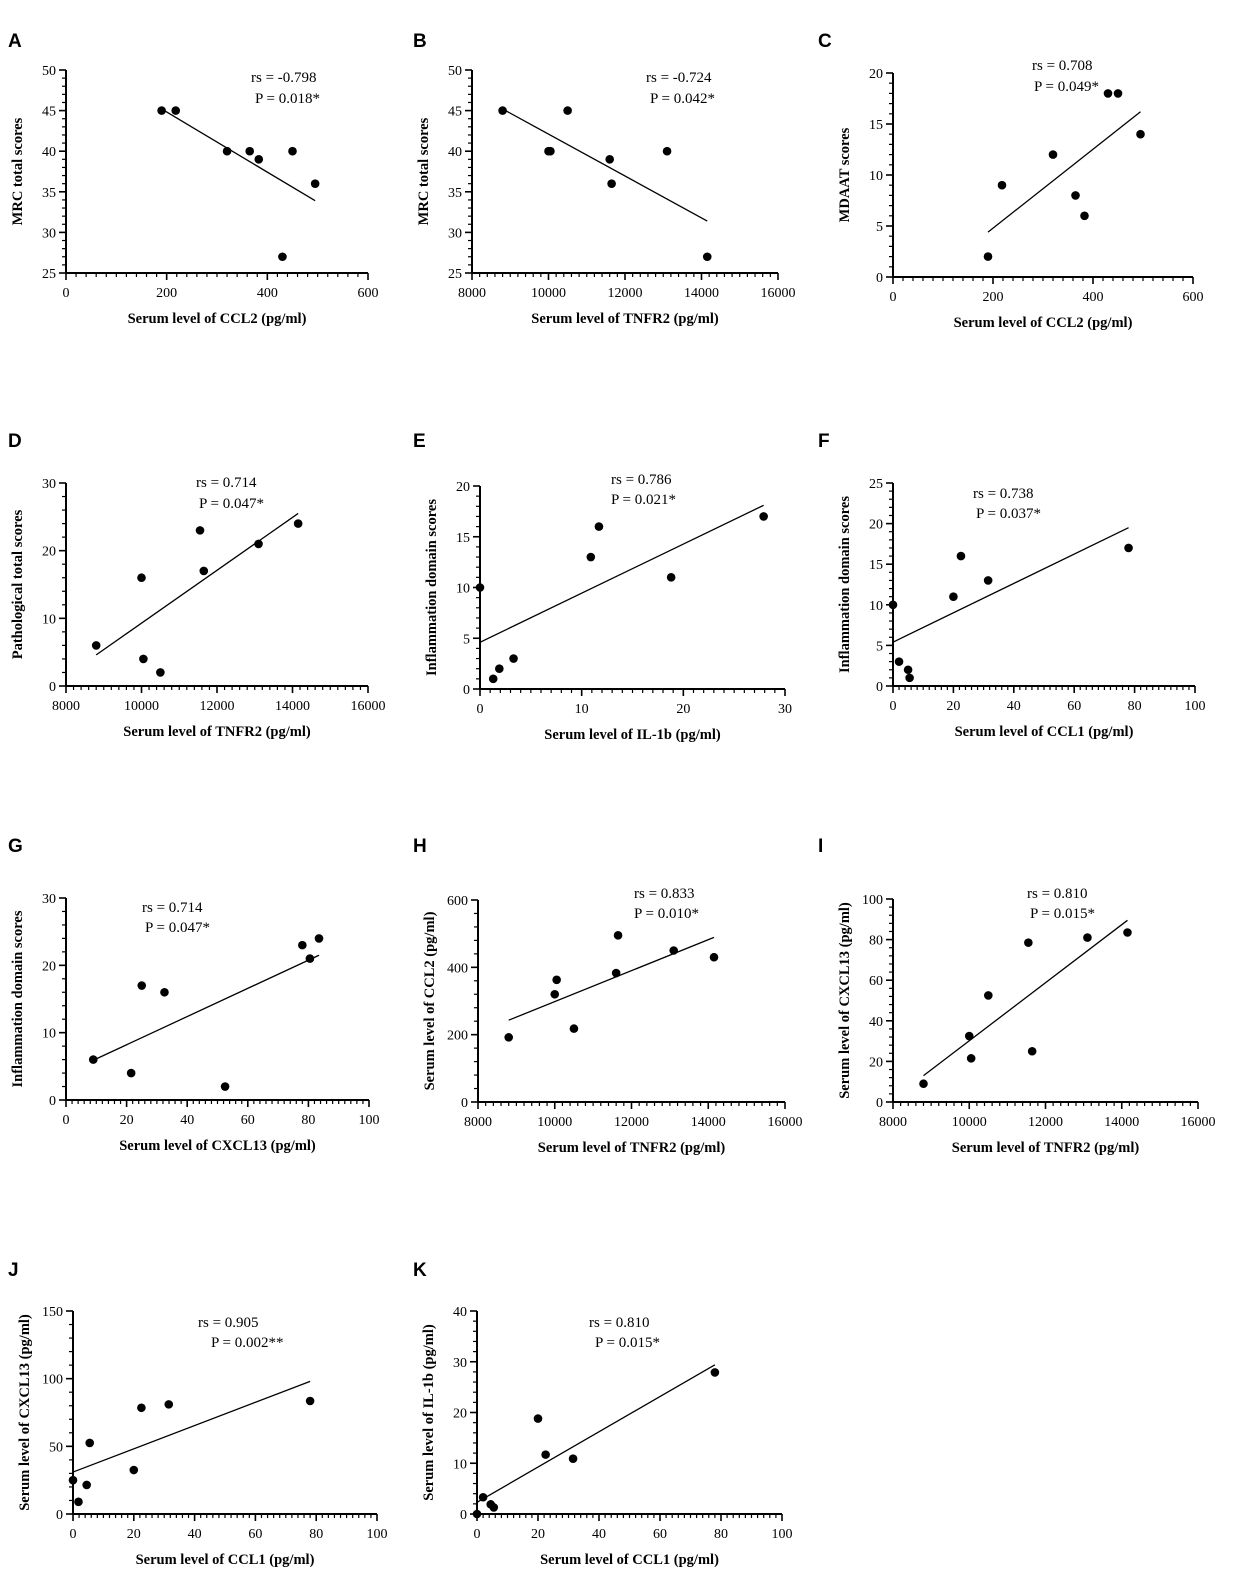  What do you see at coordinates (1044, 732) in the screenshot?
I see `x-axis-label: Serum level of CCL1 (pg/ml)` at bounding box center [1044, 732].